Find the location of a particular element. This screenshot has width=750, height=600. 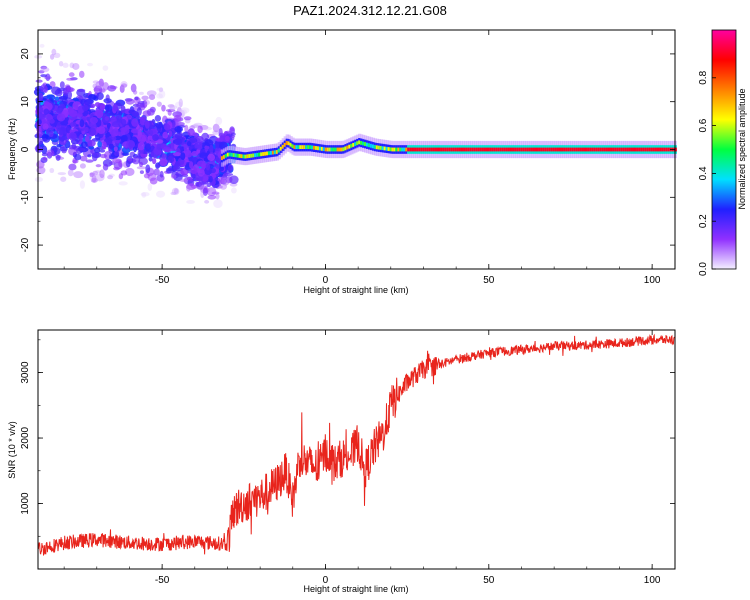

spectrogram-y-tick-label: -20 is located at coordinates (25, 244).